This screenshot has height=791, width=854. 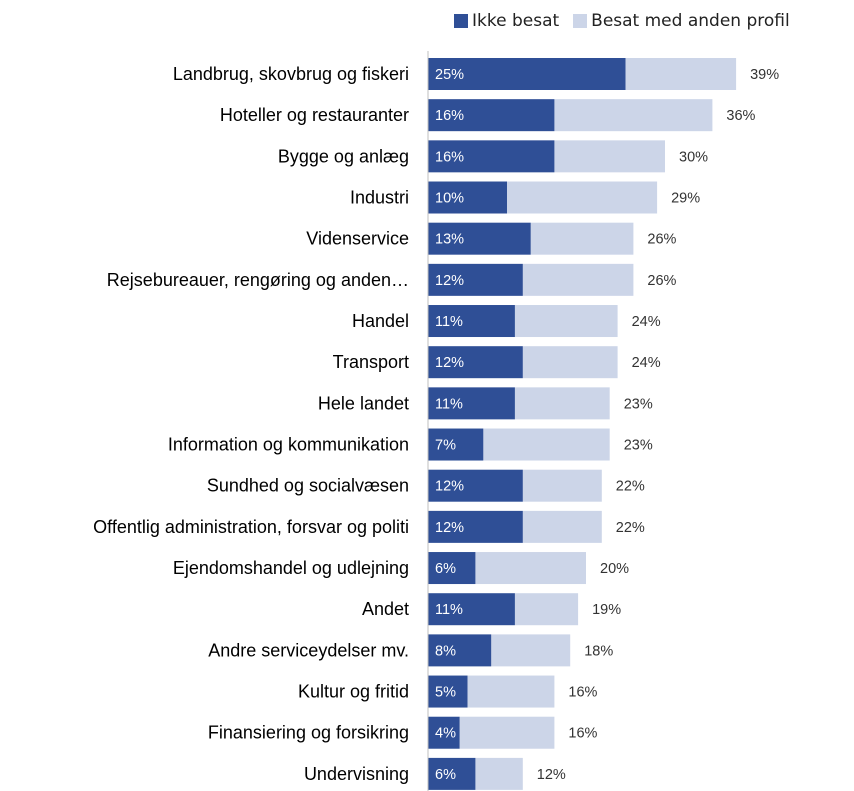 I want to click on data-label-ikke-besat: 8%, so click(x=445, y=651).